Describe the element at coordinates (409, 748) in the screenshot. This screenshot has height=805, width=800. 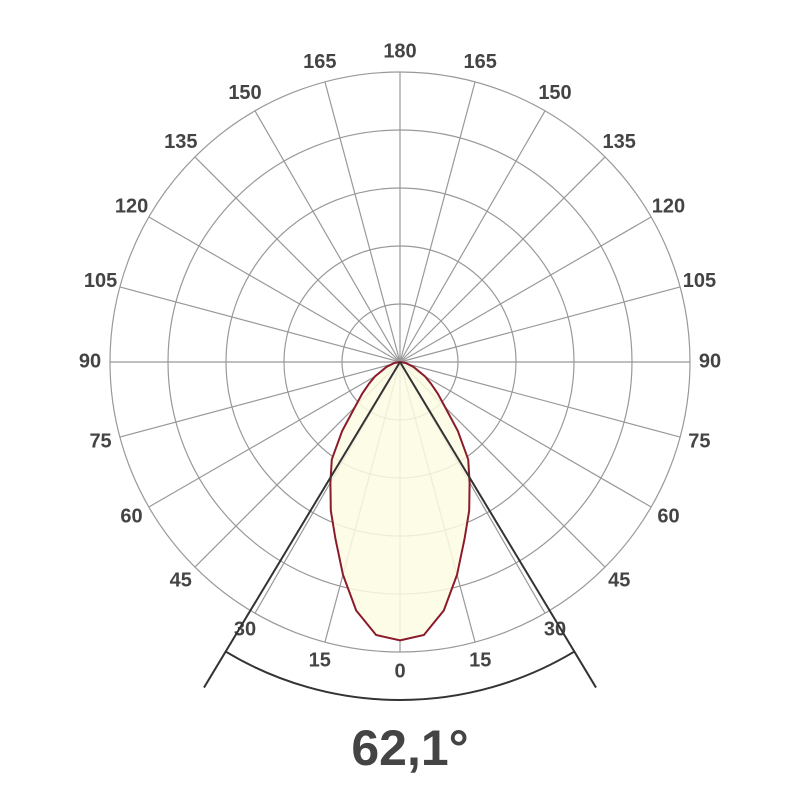
I see `beam-angle-label: 62,1°` at that location.